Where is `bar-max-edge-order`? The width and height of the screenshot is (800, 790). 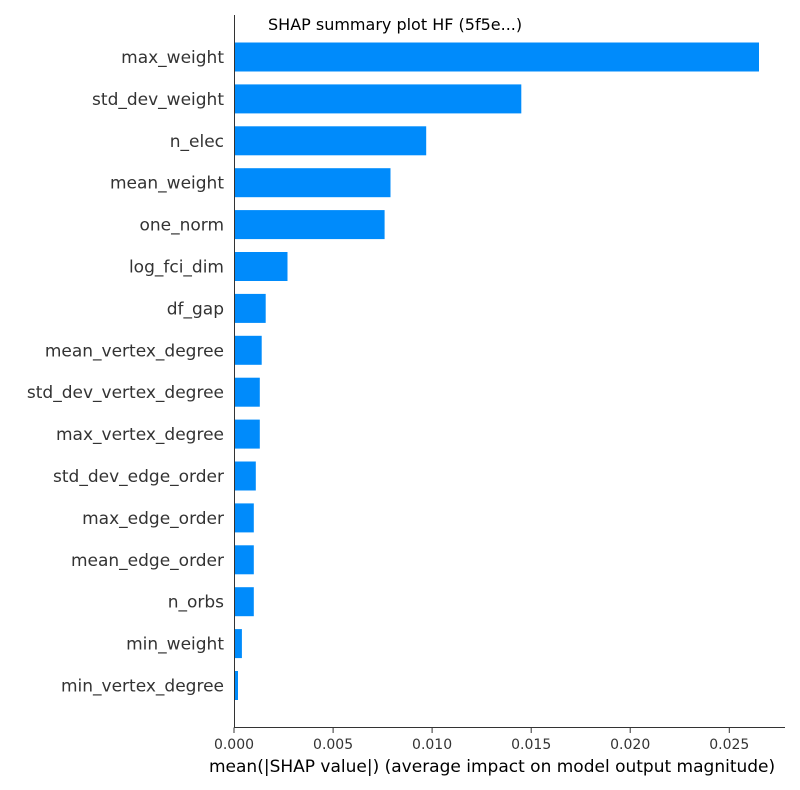
bar-max-edge-order is located at coordinates (244, 518).